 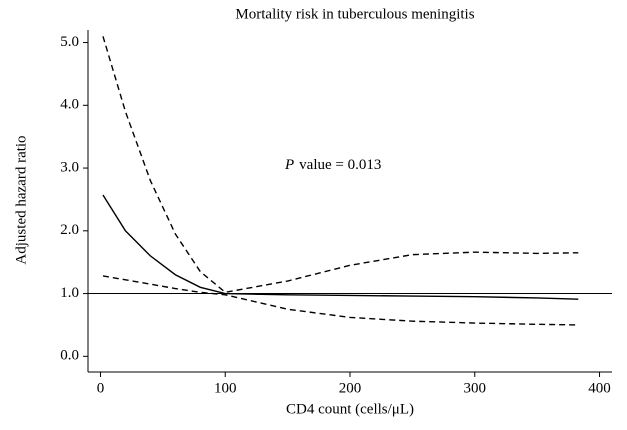 I want to click on y-tick-label: 3.0, so click(x=69, y=167).